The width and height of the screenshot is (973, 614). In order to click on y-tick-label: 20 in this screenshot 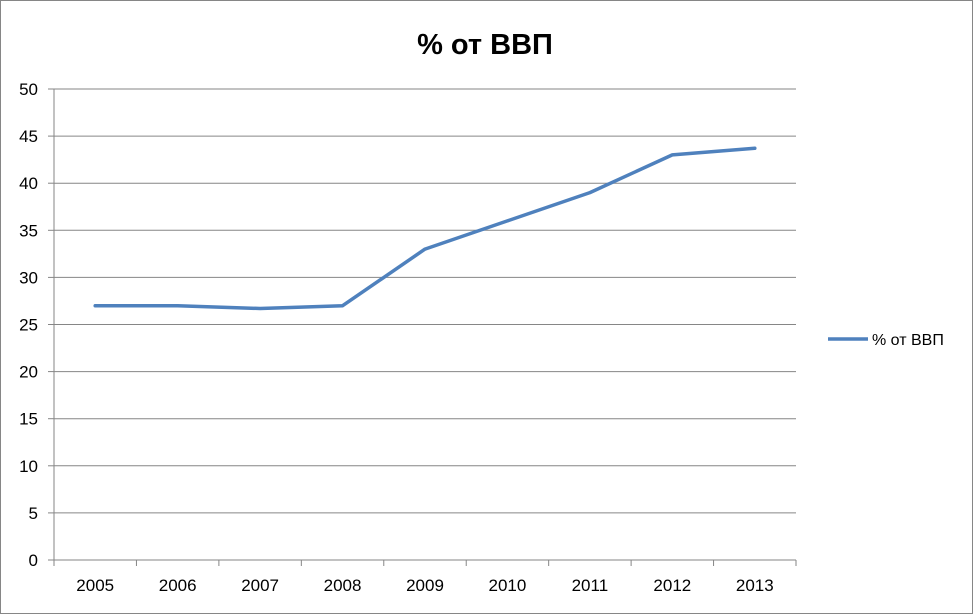, I will do `click(28, 372)`.